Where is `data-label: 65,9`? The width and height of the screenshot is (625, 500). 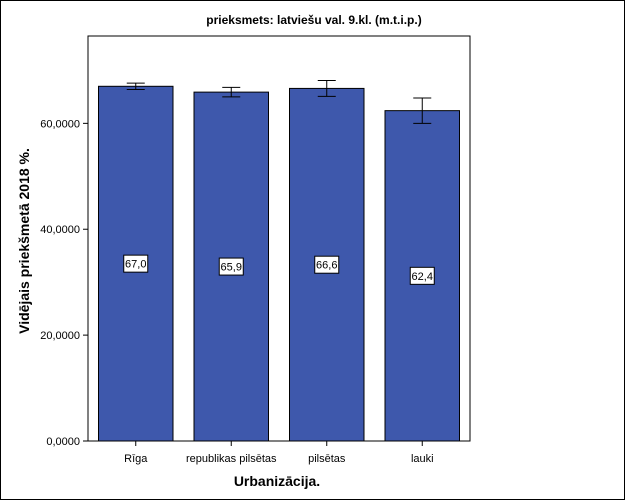
data-label: 65,9 is located at coordinates (231, 268).